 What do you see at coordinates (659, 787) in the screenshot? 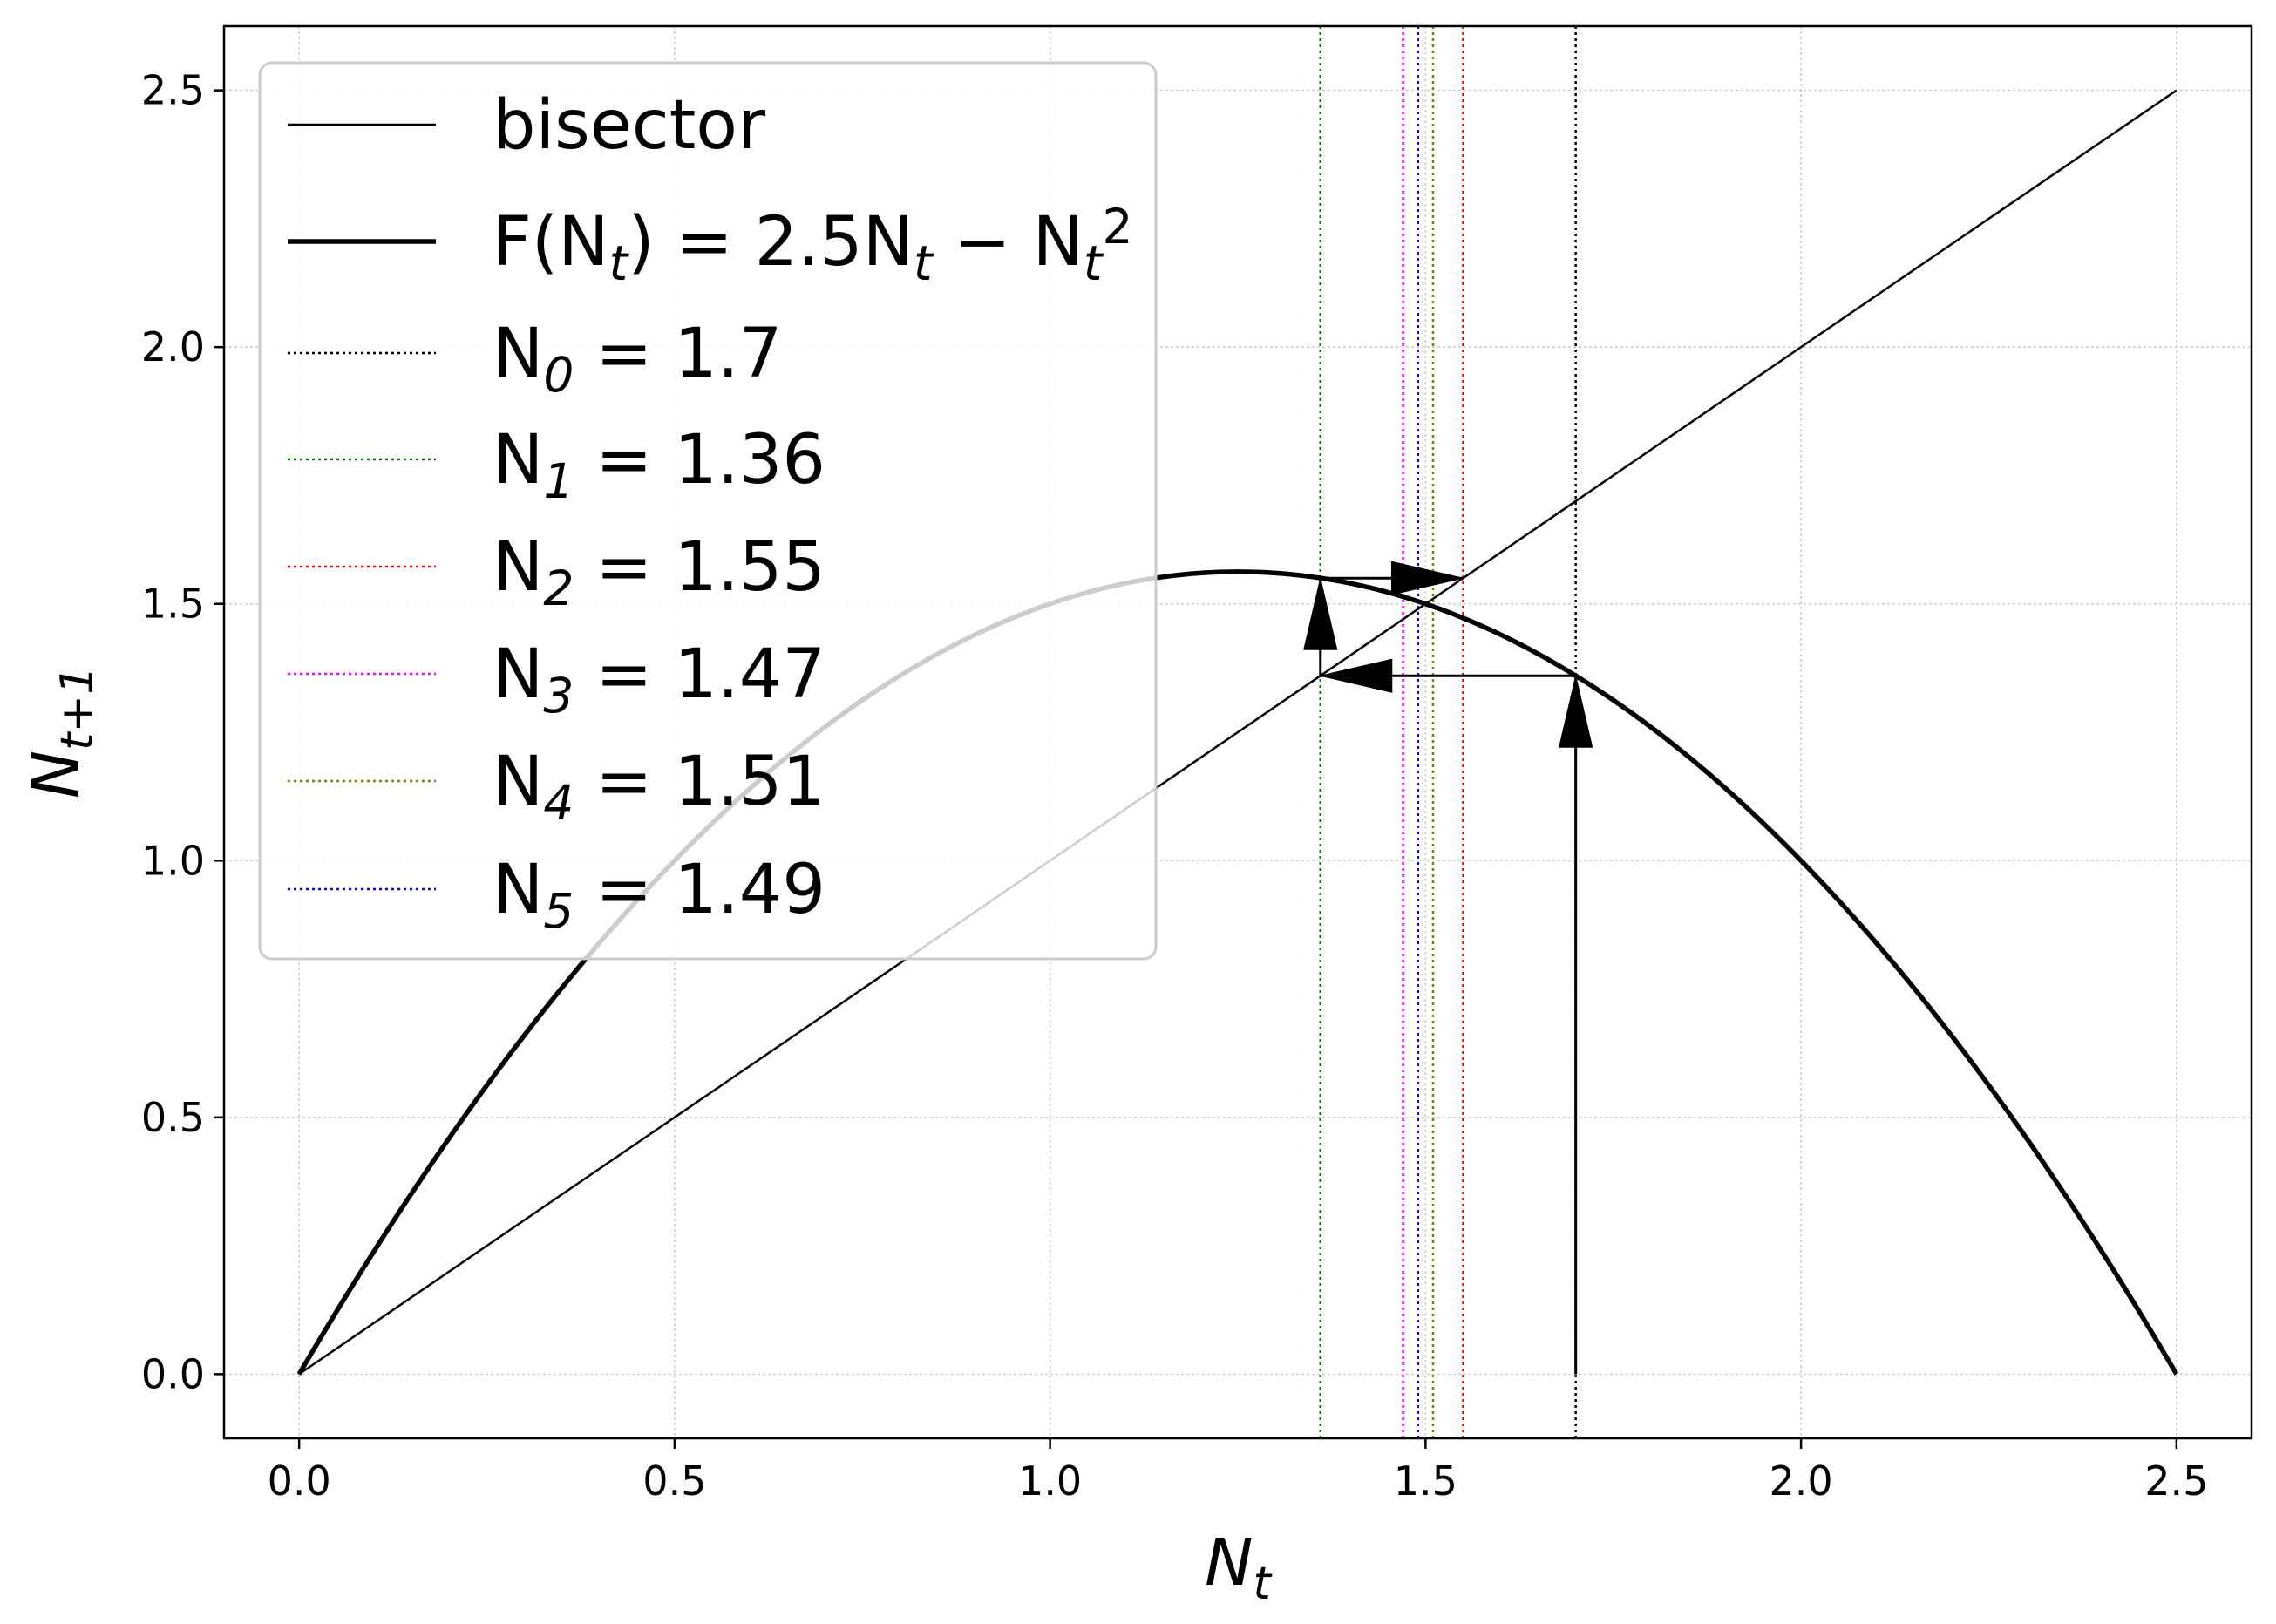
I see `legend-iterate-label-4: N4 = 1.51` at bounding box center [659, 787].